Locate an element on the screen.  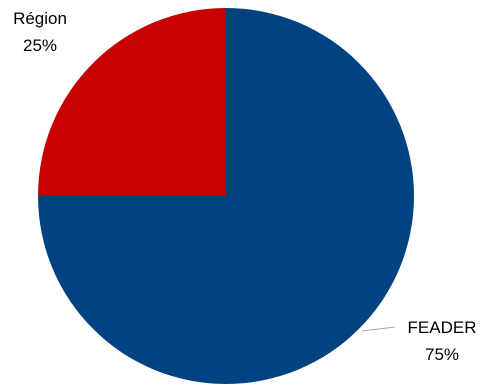
feader-leader-line is located at coordinates (378, 329).